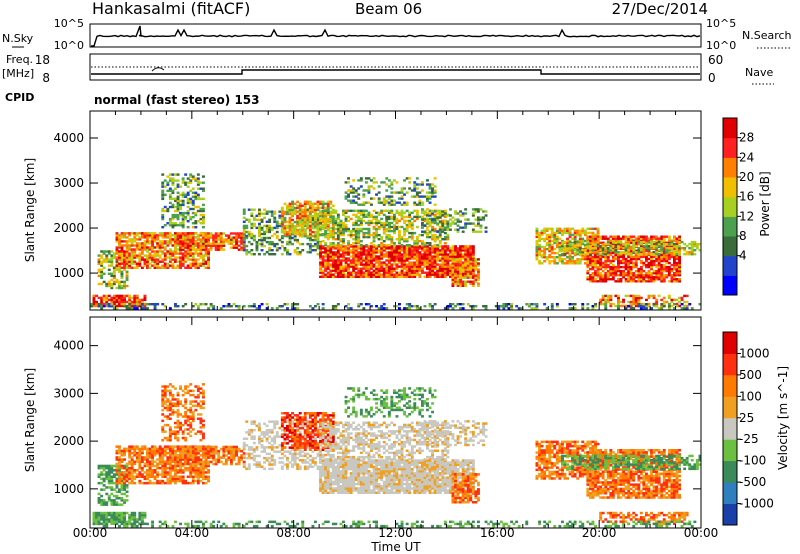  Describe the element at coordinates (18, 38) in the screenshot. I see `nsky-label: N.Sky` at that location.